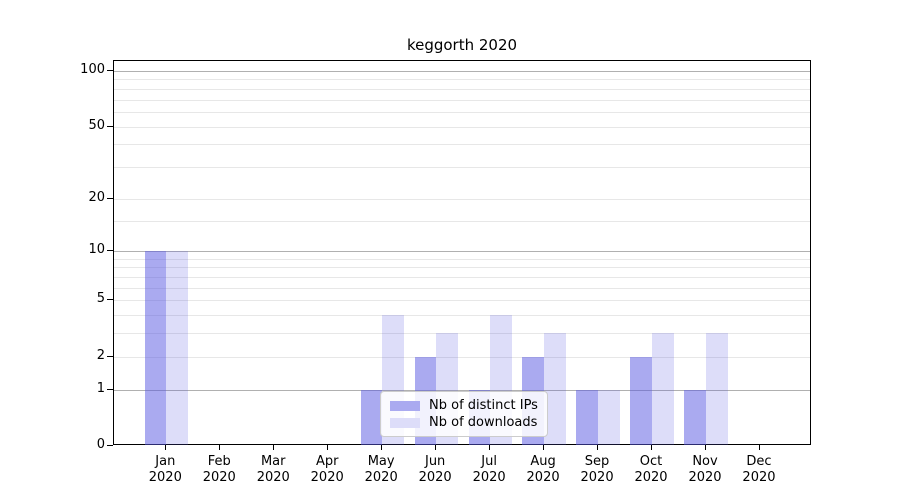 The height and width of the screenshot is (500, 900). I want to click on bar-downloads-jan, so click(177, 348).